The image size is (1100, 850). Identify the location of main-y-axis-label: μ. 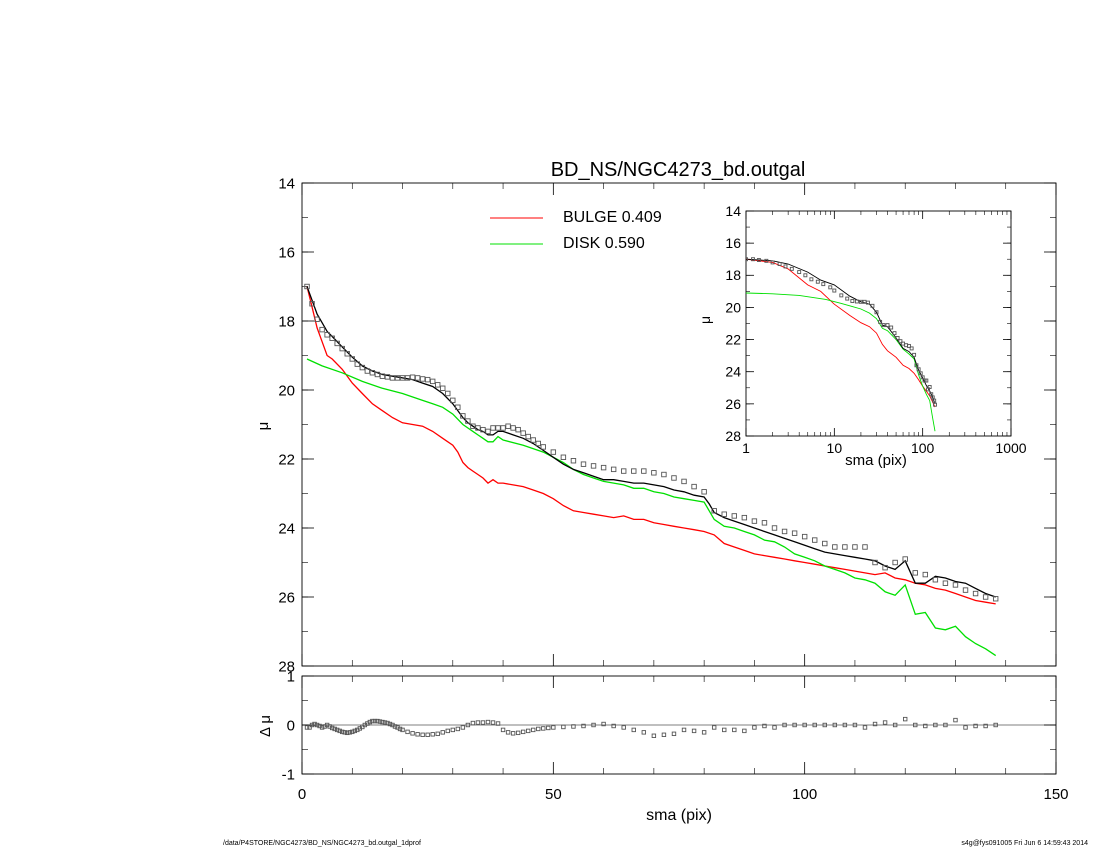
(263, 426).